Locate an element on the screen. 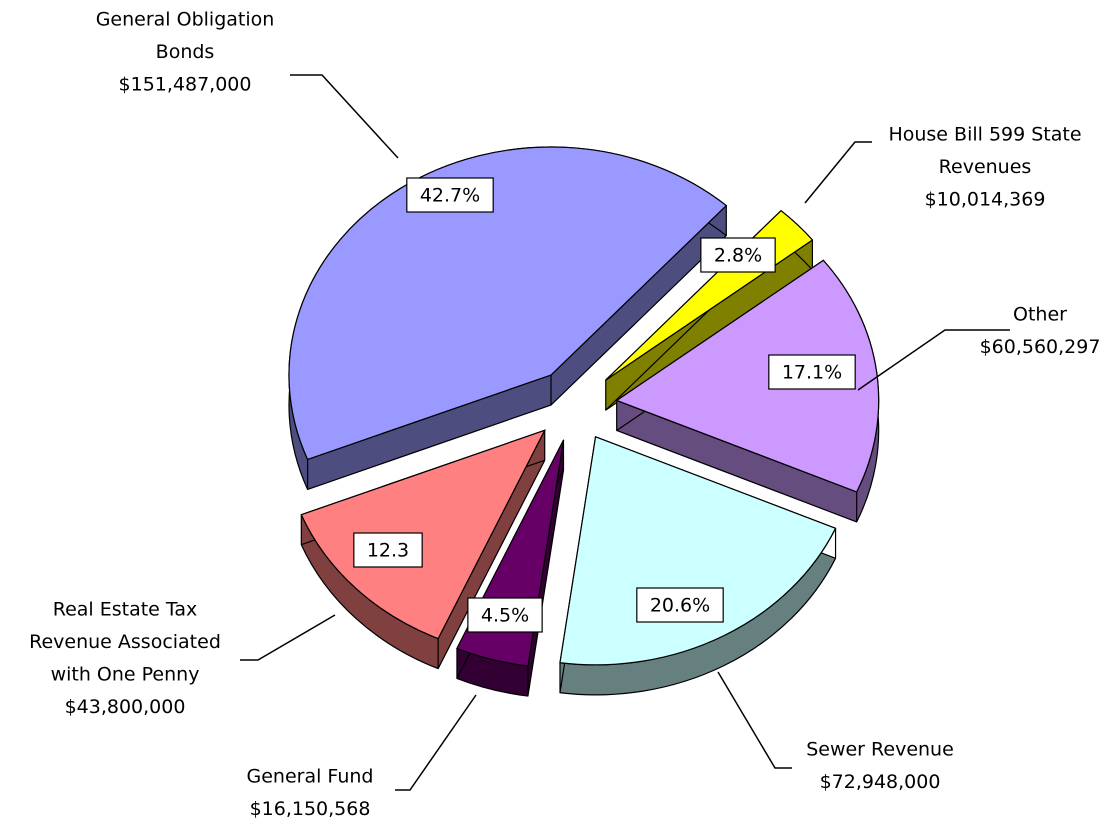 This screenshot has width=1116, height=824. slice-label: House Bill 599 State is located at coordinates (984, 135).